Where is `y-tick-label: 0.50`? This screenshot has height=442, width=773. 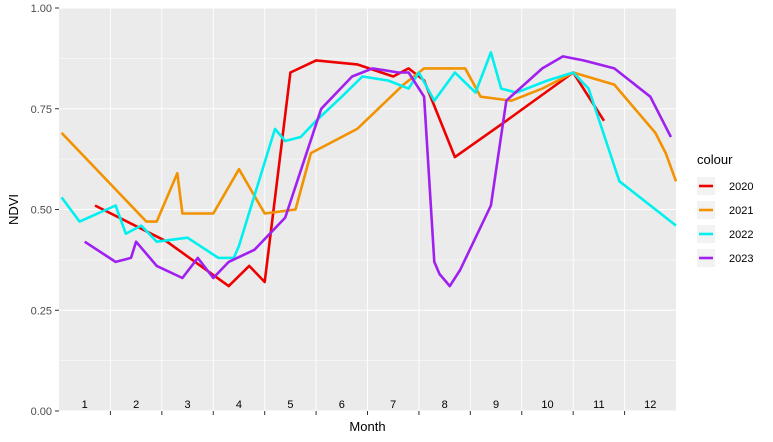 y-tick-label: 0.50 is located at coordinates (41, 211).